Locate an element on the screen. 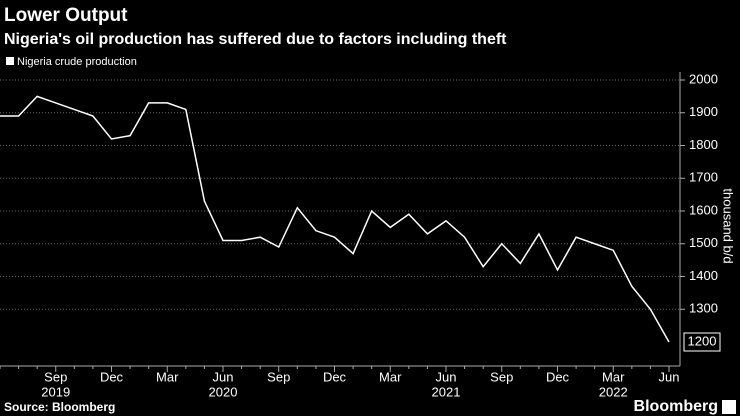  chart-title: Lower Output is located at coordinates (66, 15).